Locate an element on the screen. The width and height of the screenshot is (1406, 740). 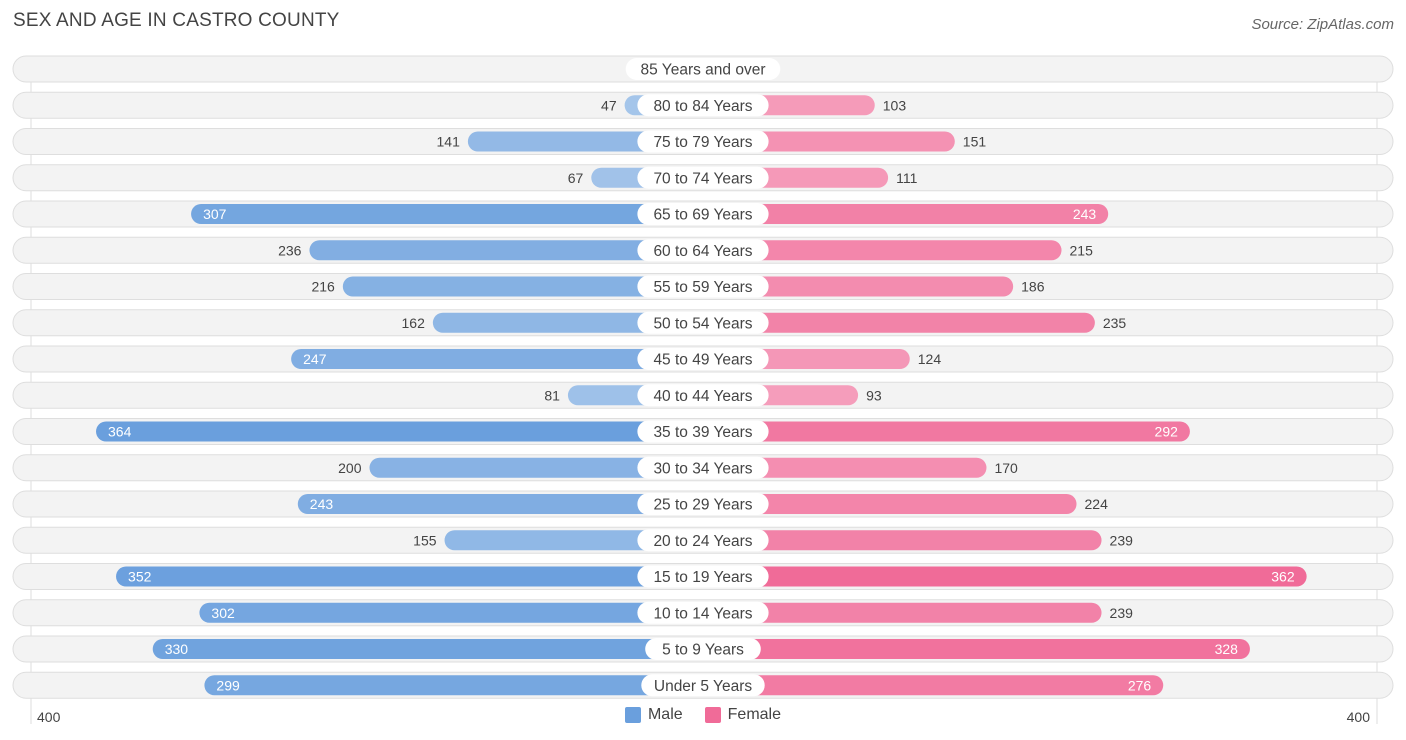
bar-row: 200 170 30 to 34 Years is located at coordinates (703, 468).